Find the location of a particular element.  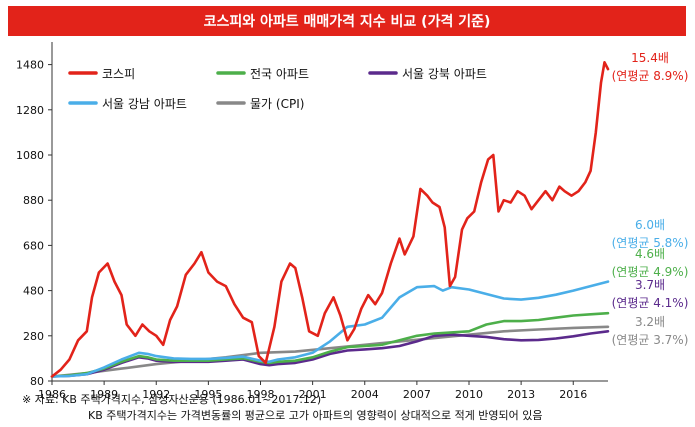

end-label-multiple: 15.4배 is located at coordinates (650, 58).